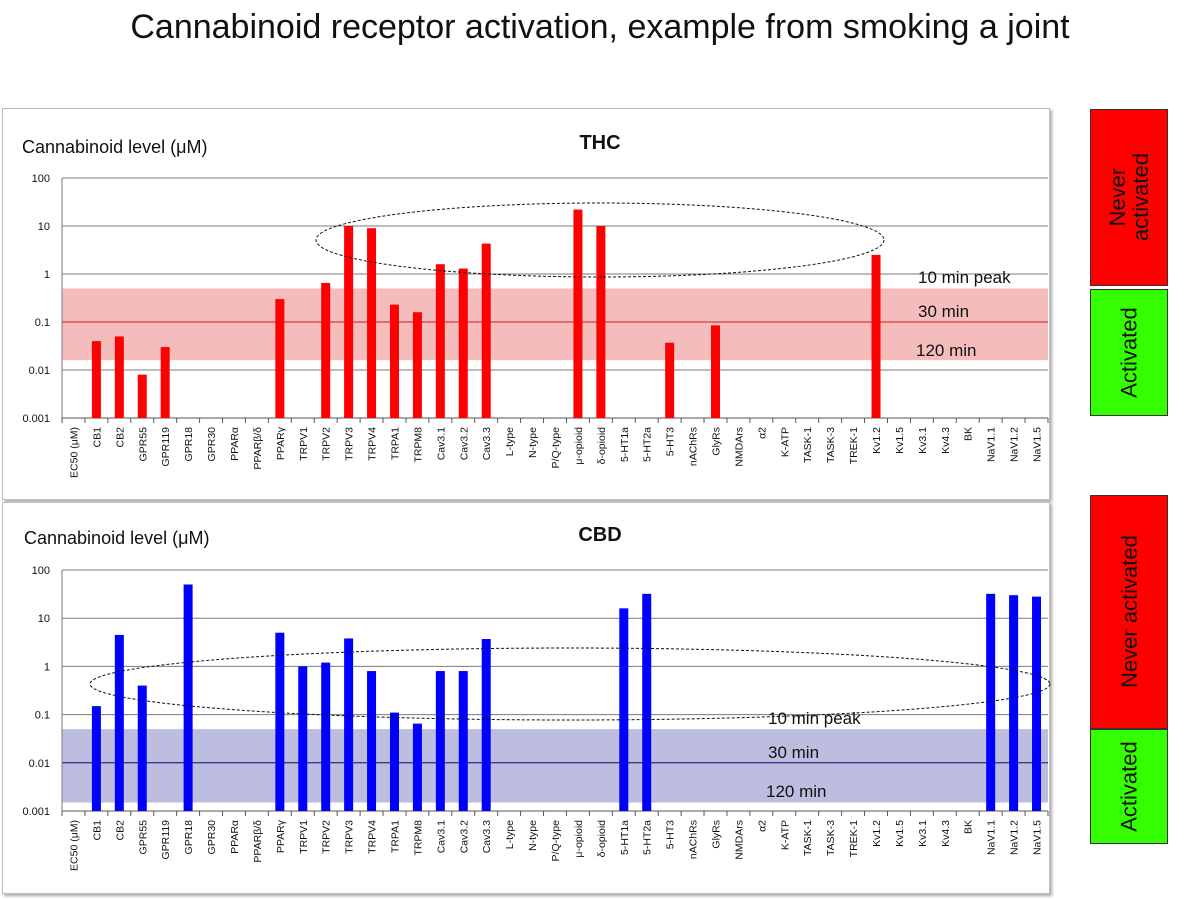 The image size is (1200, 900). Describe the element at coordinates (41, 179) in the screenshot. I see `thc-ytick-label: 100` at that location.